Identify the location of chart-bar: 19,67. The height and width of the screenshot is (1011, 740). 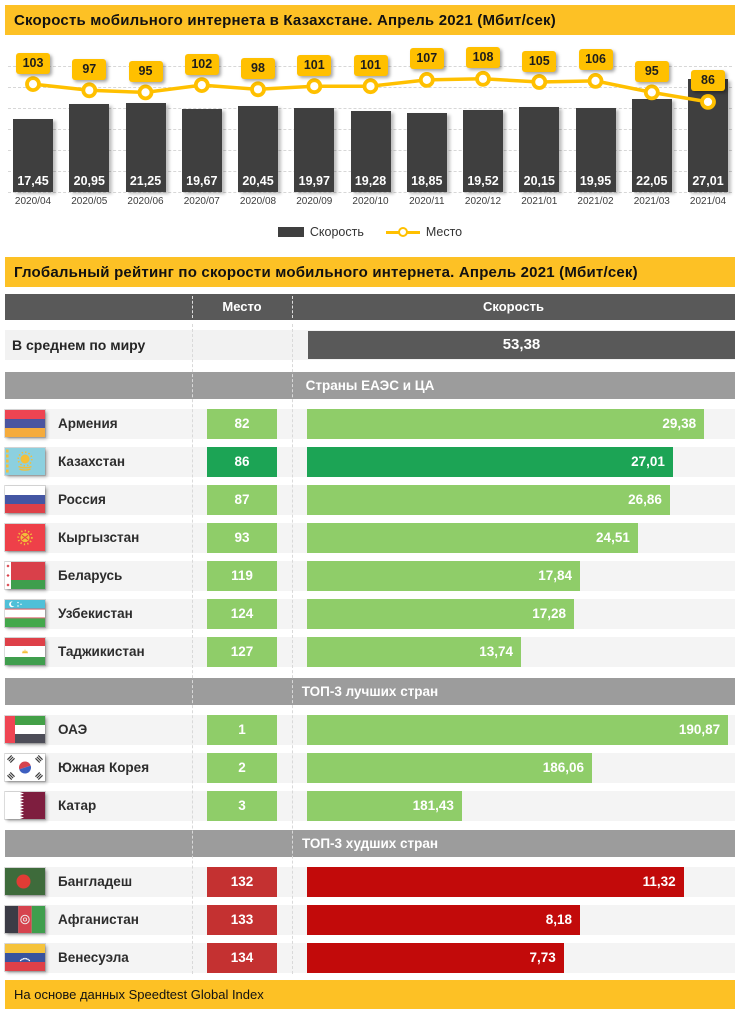
(201, 150).